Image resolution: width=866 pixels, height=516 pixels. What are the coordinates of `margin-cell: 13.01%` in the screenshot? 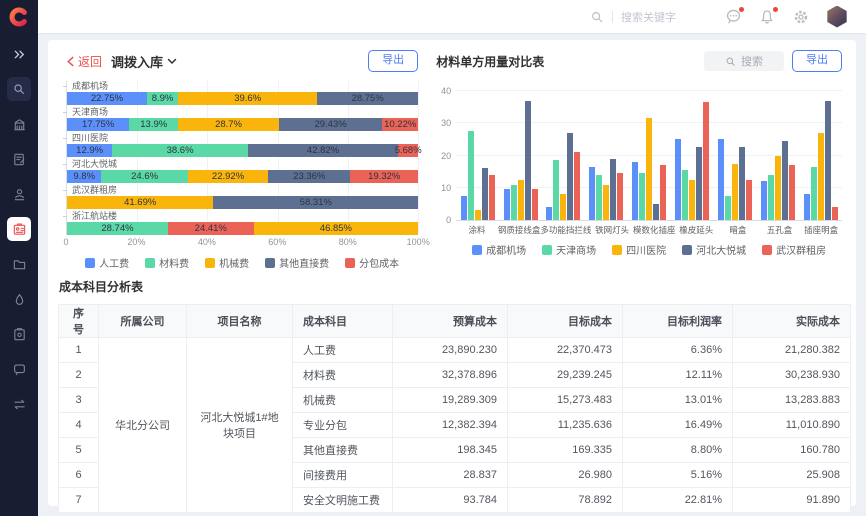 It's located at (677, 400).